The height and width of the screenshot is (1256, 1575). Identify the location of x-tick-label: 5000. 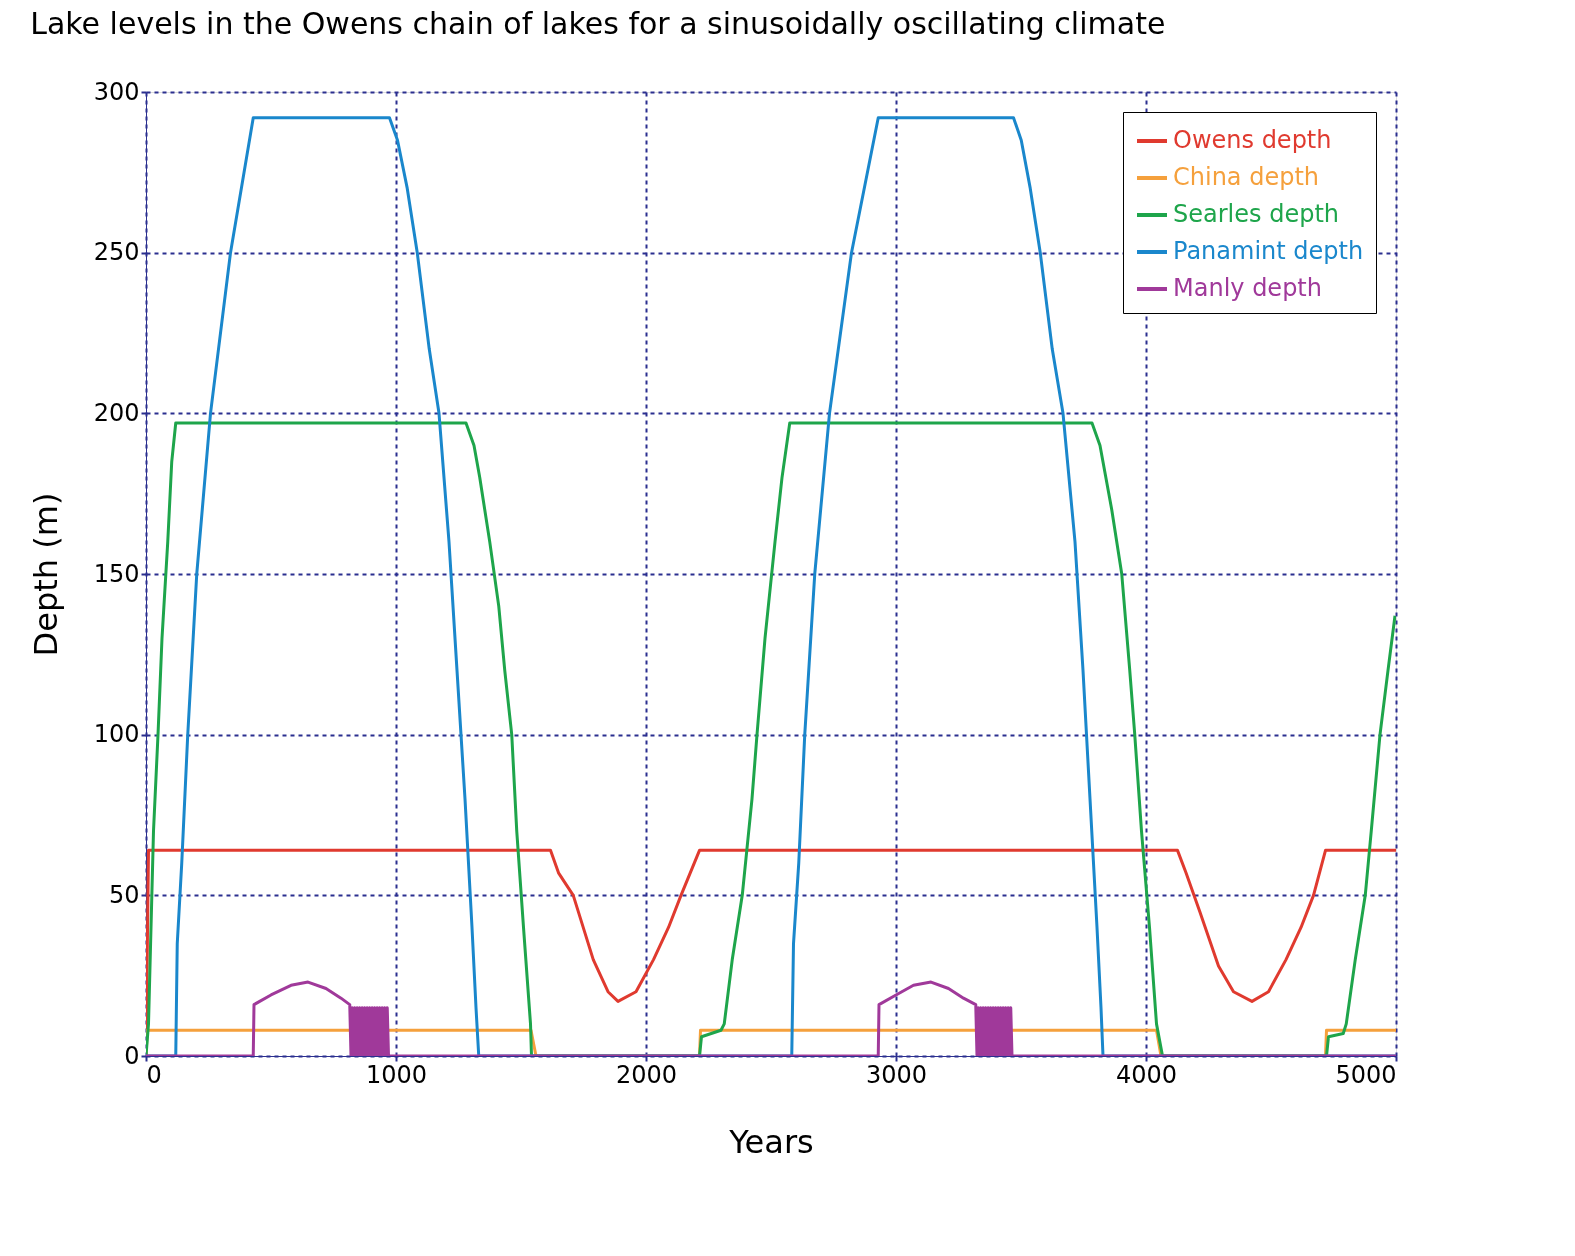
(1366, 1074).